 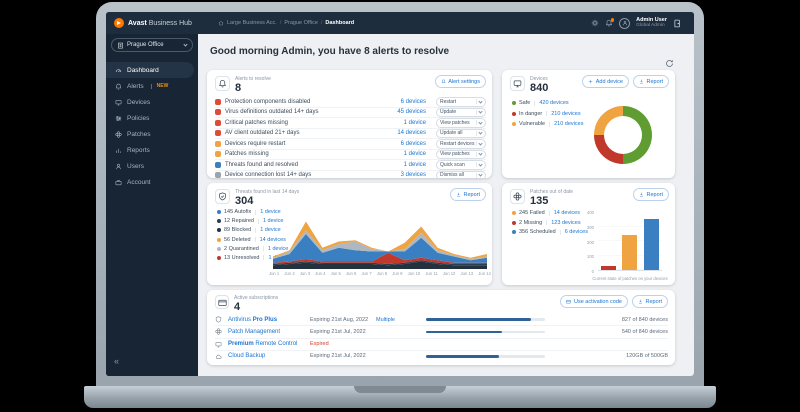 What do you see at coordinates (467, 273) in the screenshot?
I see `x-tick-label: Jun 13` at bounding box center [467, 273].